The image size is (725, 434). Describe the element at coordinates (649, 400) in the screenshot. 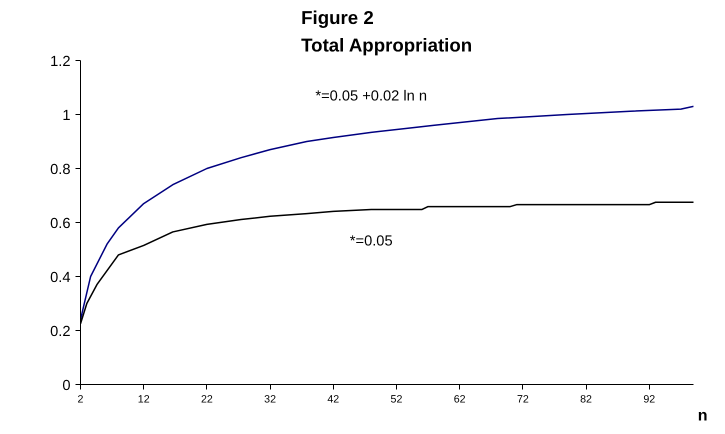

I see `x-tick-label: 92` at that location.